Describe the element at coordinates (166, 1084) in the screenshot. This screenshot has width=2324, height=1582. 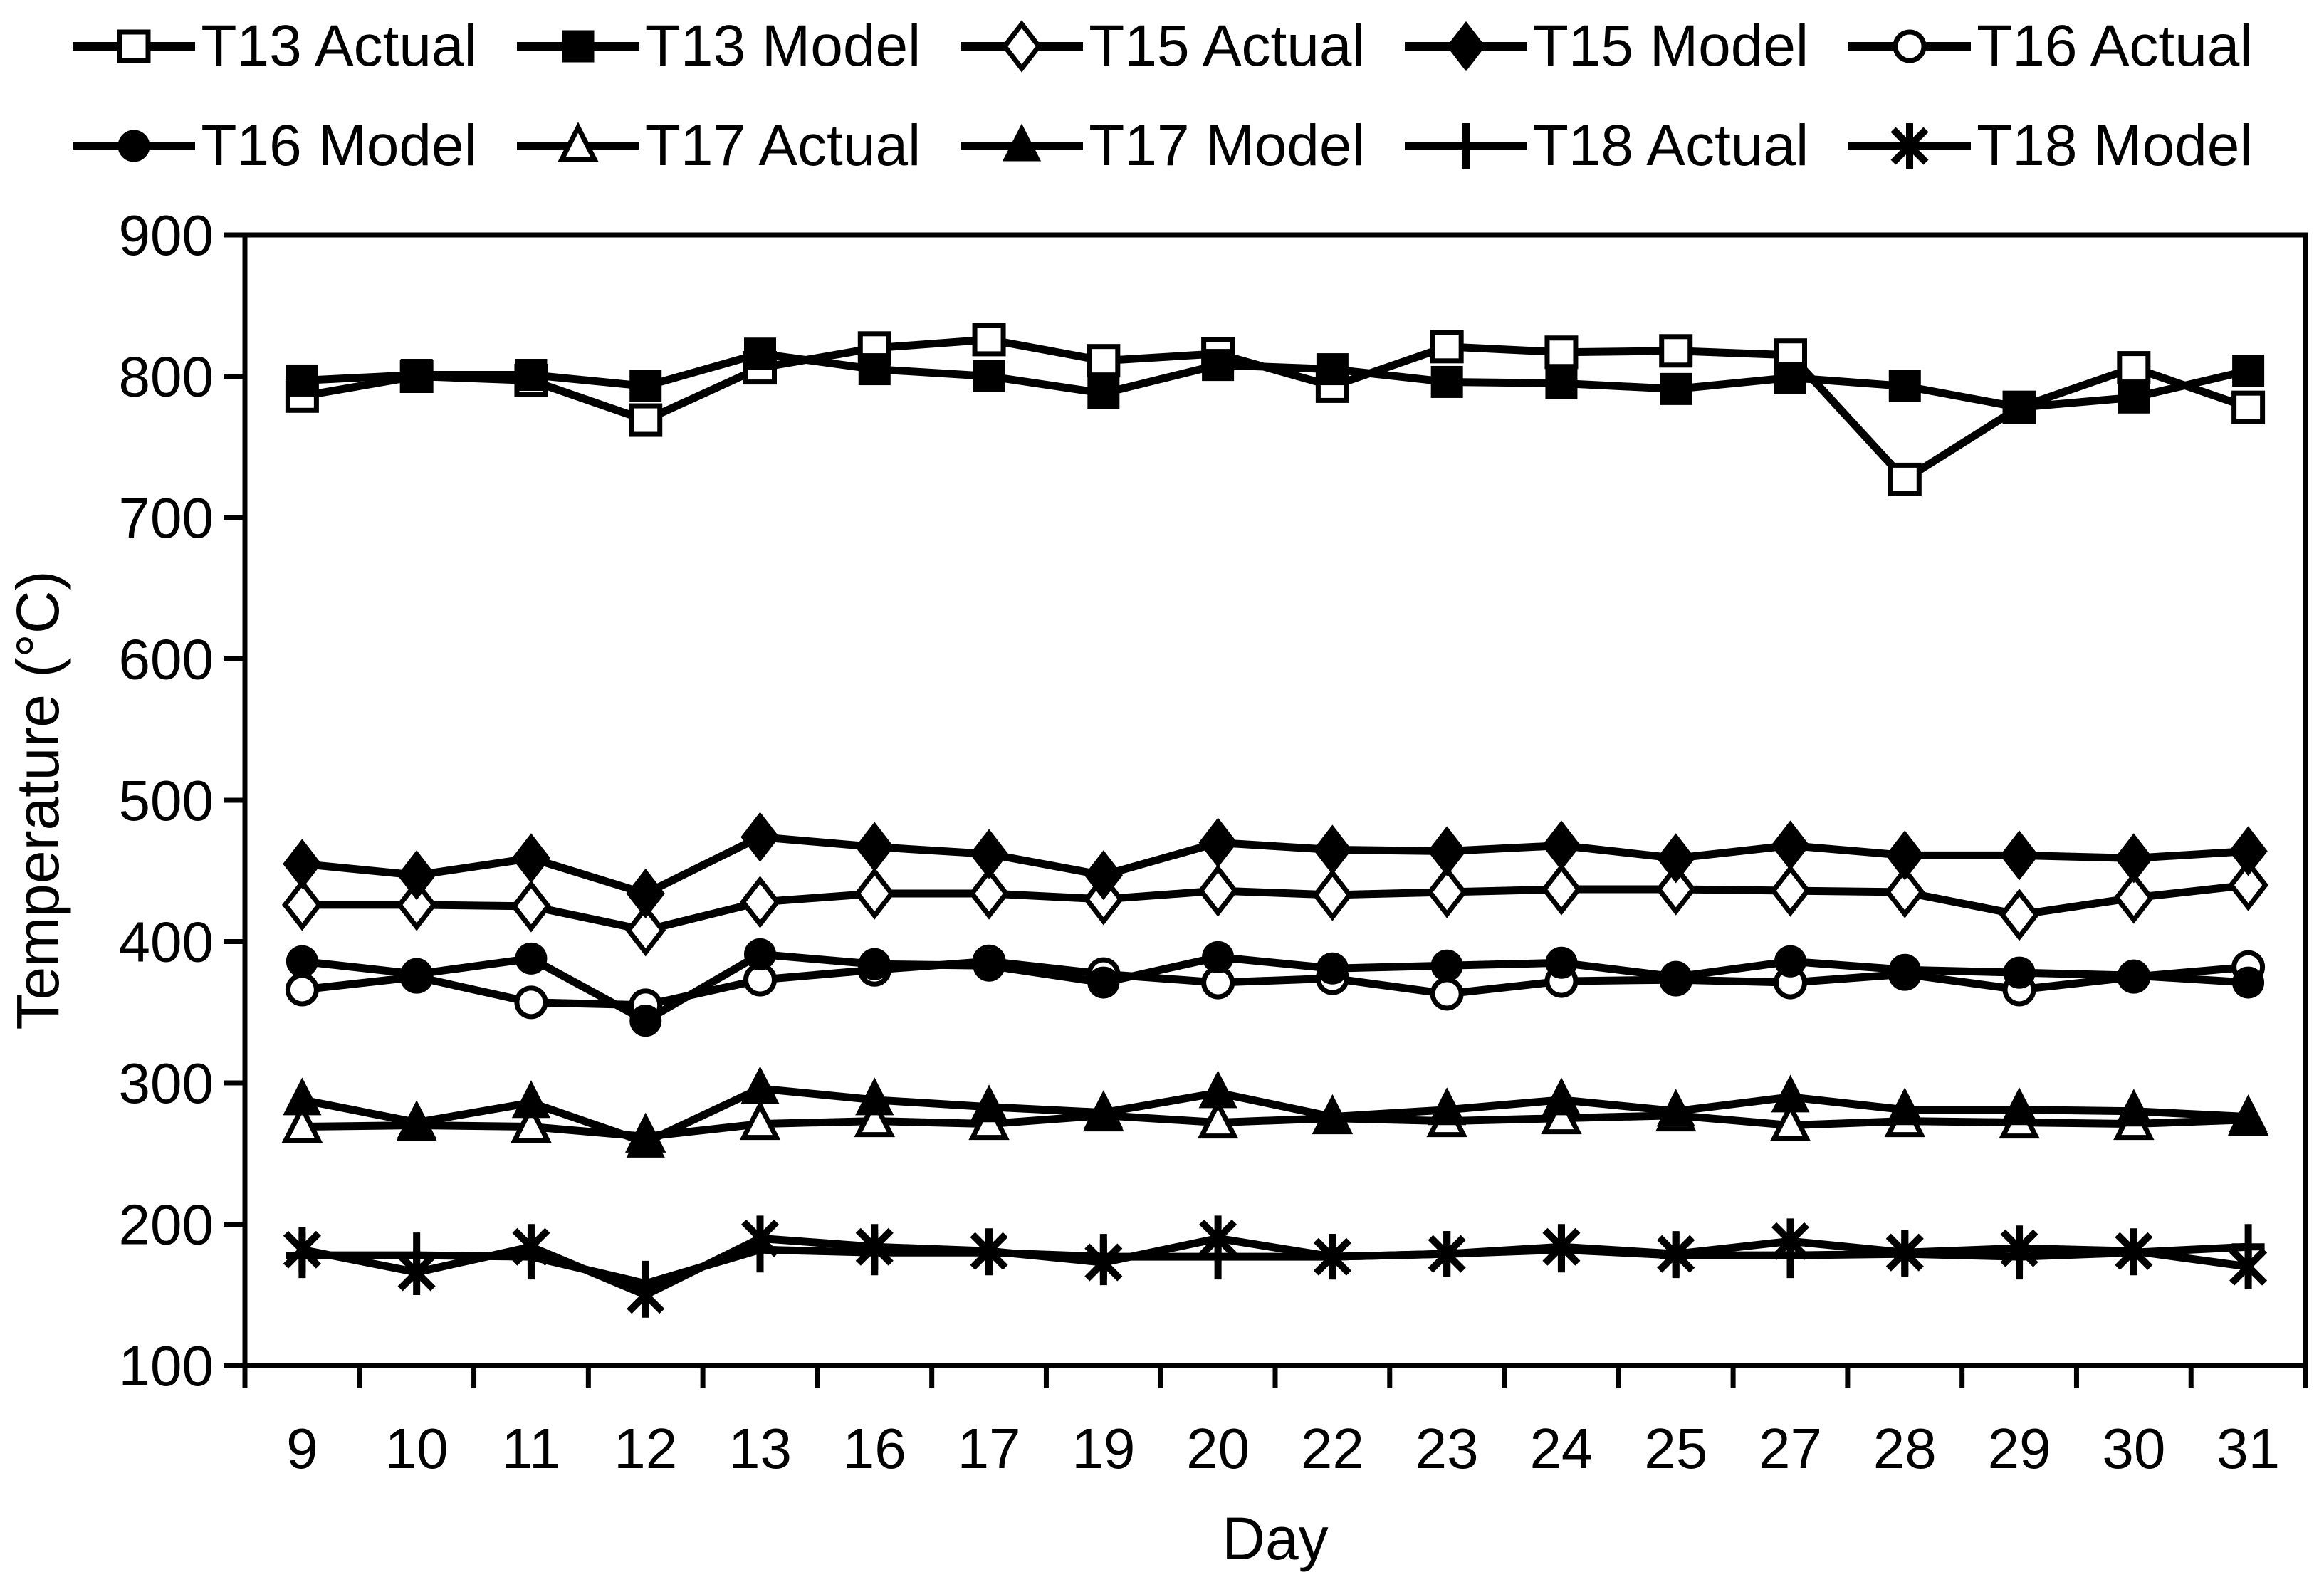
I see `y-tick-label: 300` at that location.